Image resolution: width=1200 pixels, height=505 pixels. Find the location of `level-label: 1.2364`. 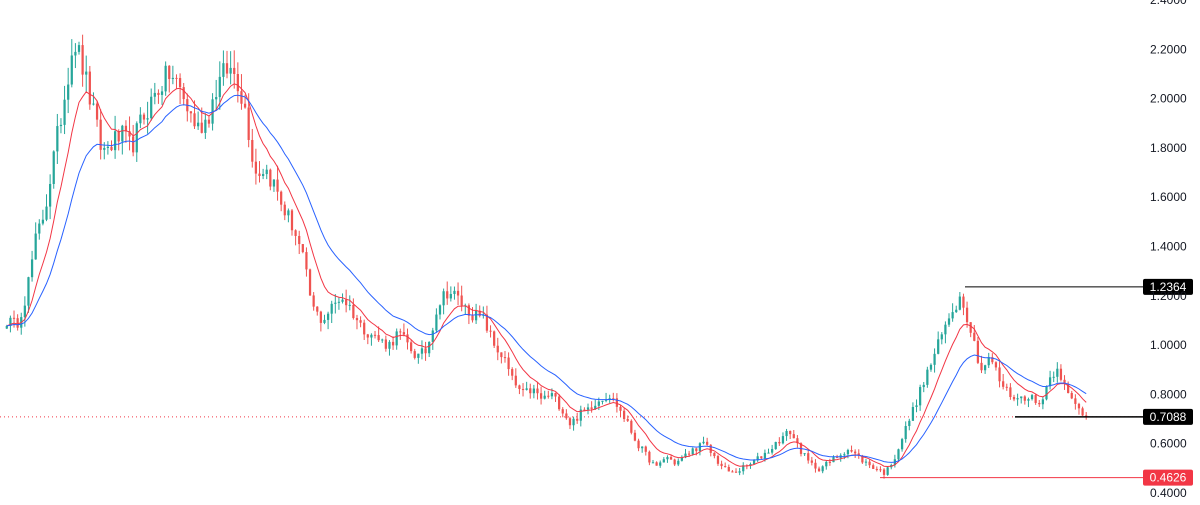

level-label: 1.2364 is located at coordinates (1168, 287).